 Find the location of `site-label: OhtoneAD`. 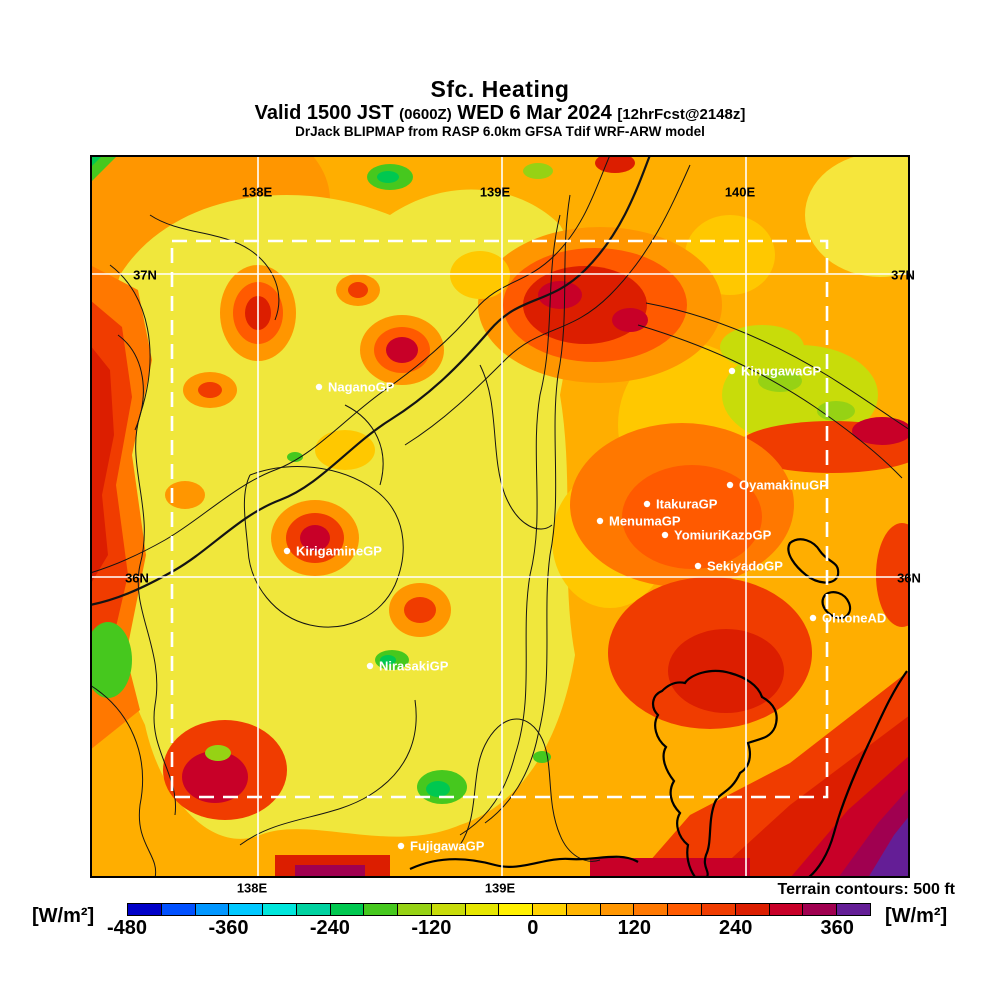

site-label: OhtoneAD is located at coordinates (854, 618).